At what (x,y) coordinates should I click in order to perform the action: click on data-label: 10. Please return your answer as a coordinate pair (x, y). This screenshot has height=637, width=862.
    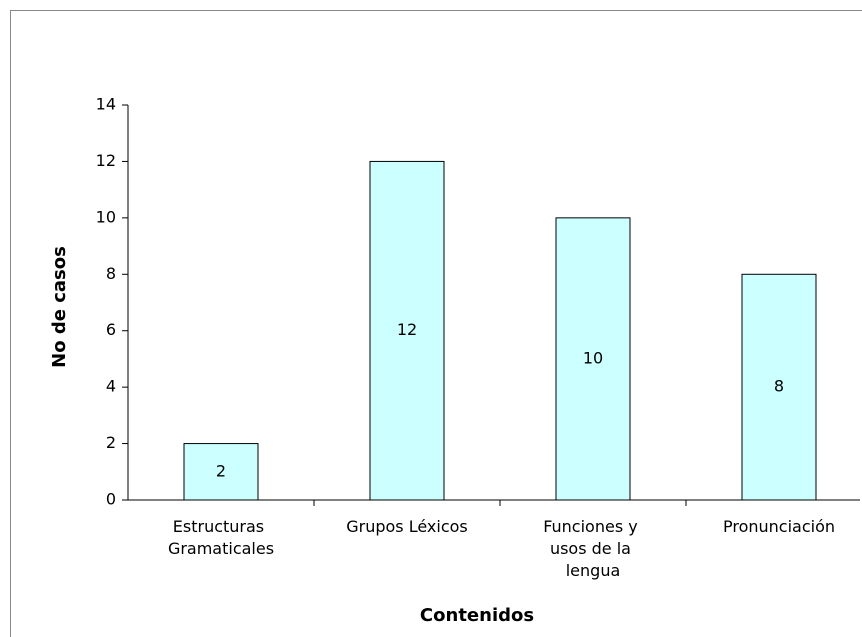
    Looking at the image, I should click on (593, 357).